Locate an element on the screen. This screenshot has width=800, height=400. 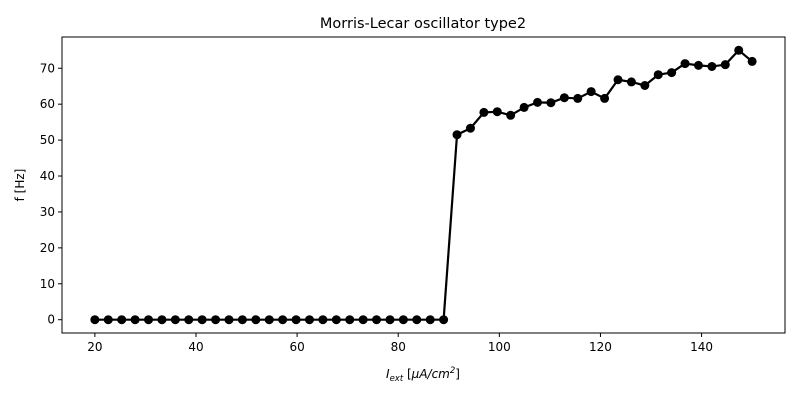
x-tick-label: 100 is located at coordinates (499, 347).